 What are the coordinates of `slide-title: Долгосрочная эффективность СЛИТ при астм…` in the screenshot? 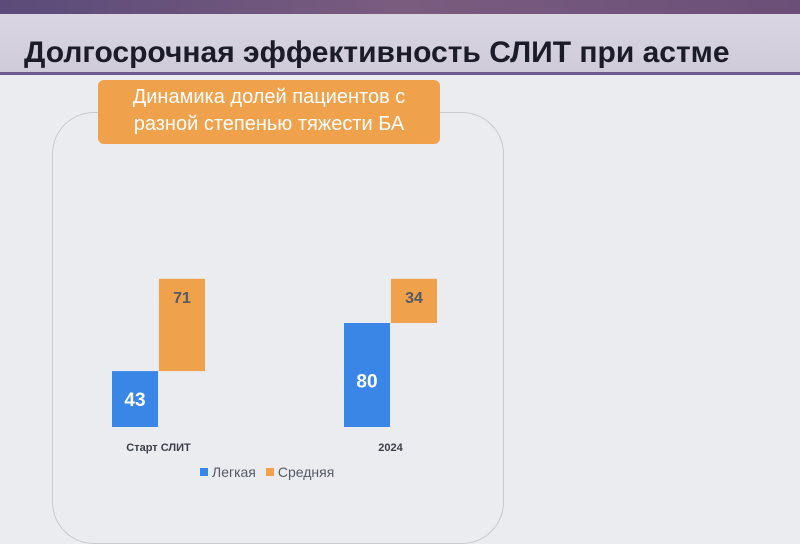 It's located at (377, 52).